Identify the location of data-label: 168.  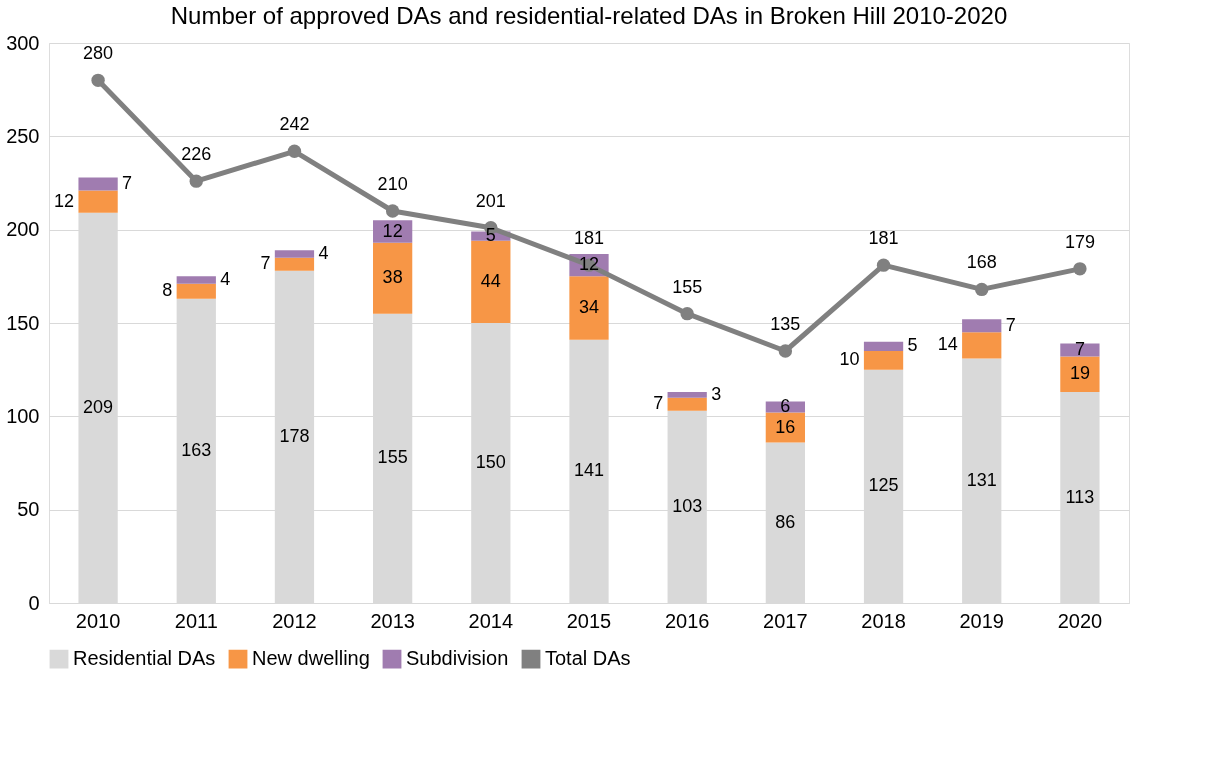
(981, 262).